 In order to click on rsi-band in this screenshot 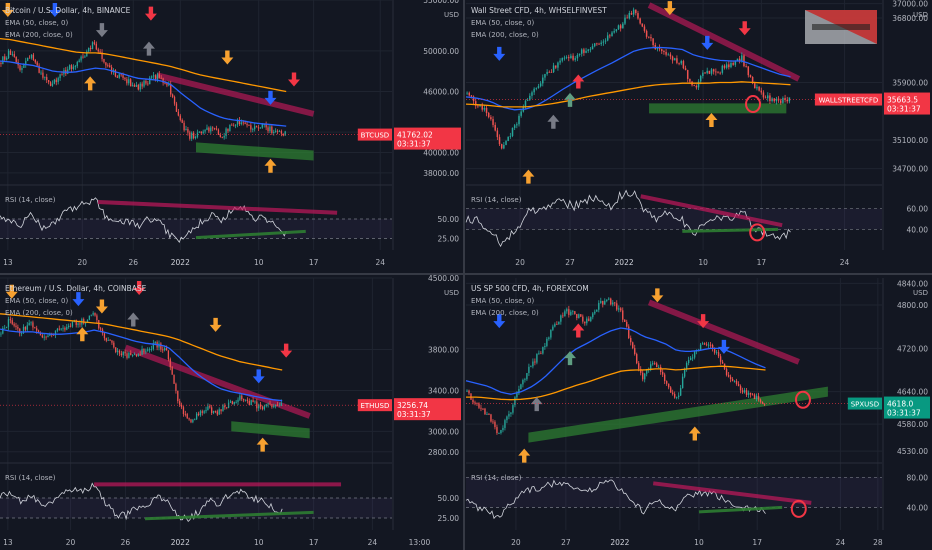, I will do `click(674, 219)`.